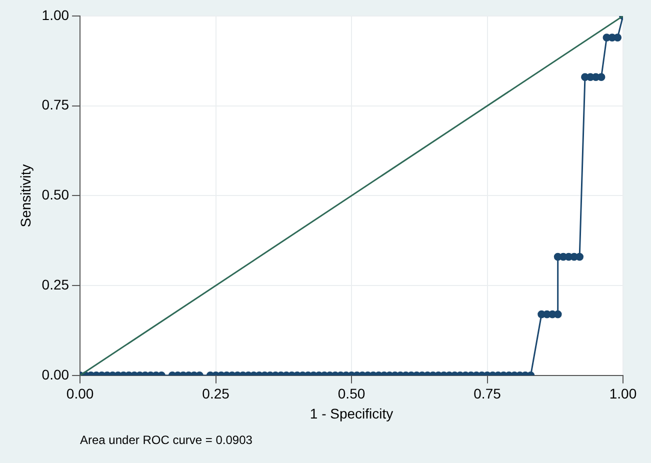  I want to click on y-tick-label: 0.50, so click(56, 194).